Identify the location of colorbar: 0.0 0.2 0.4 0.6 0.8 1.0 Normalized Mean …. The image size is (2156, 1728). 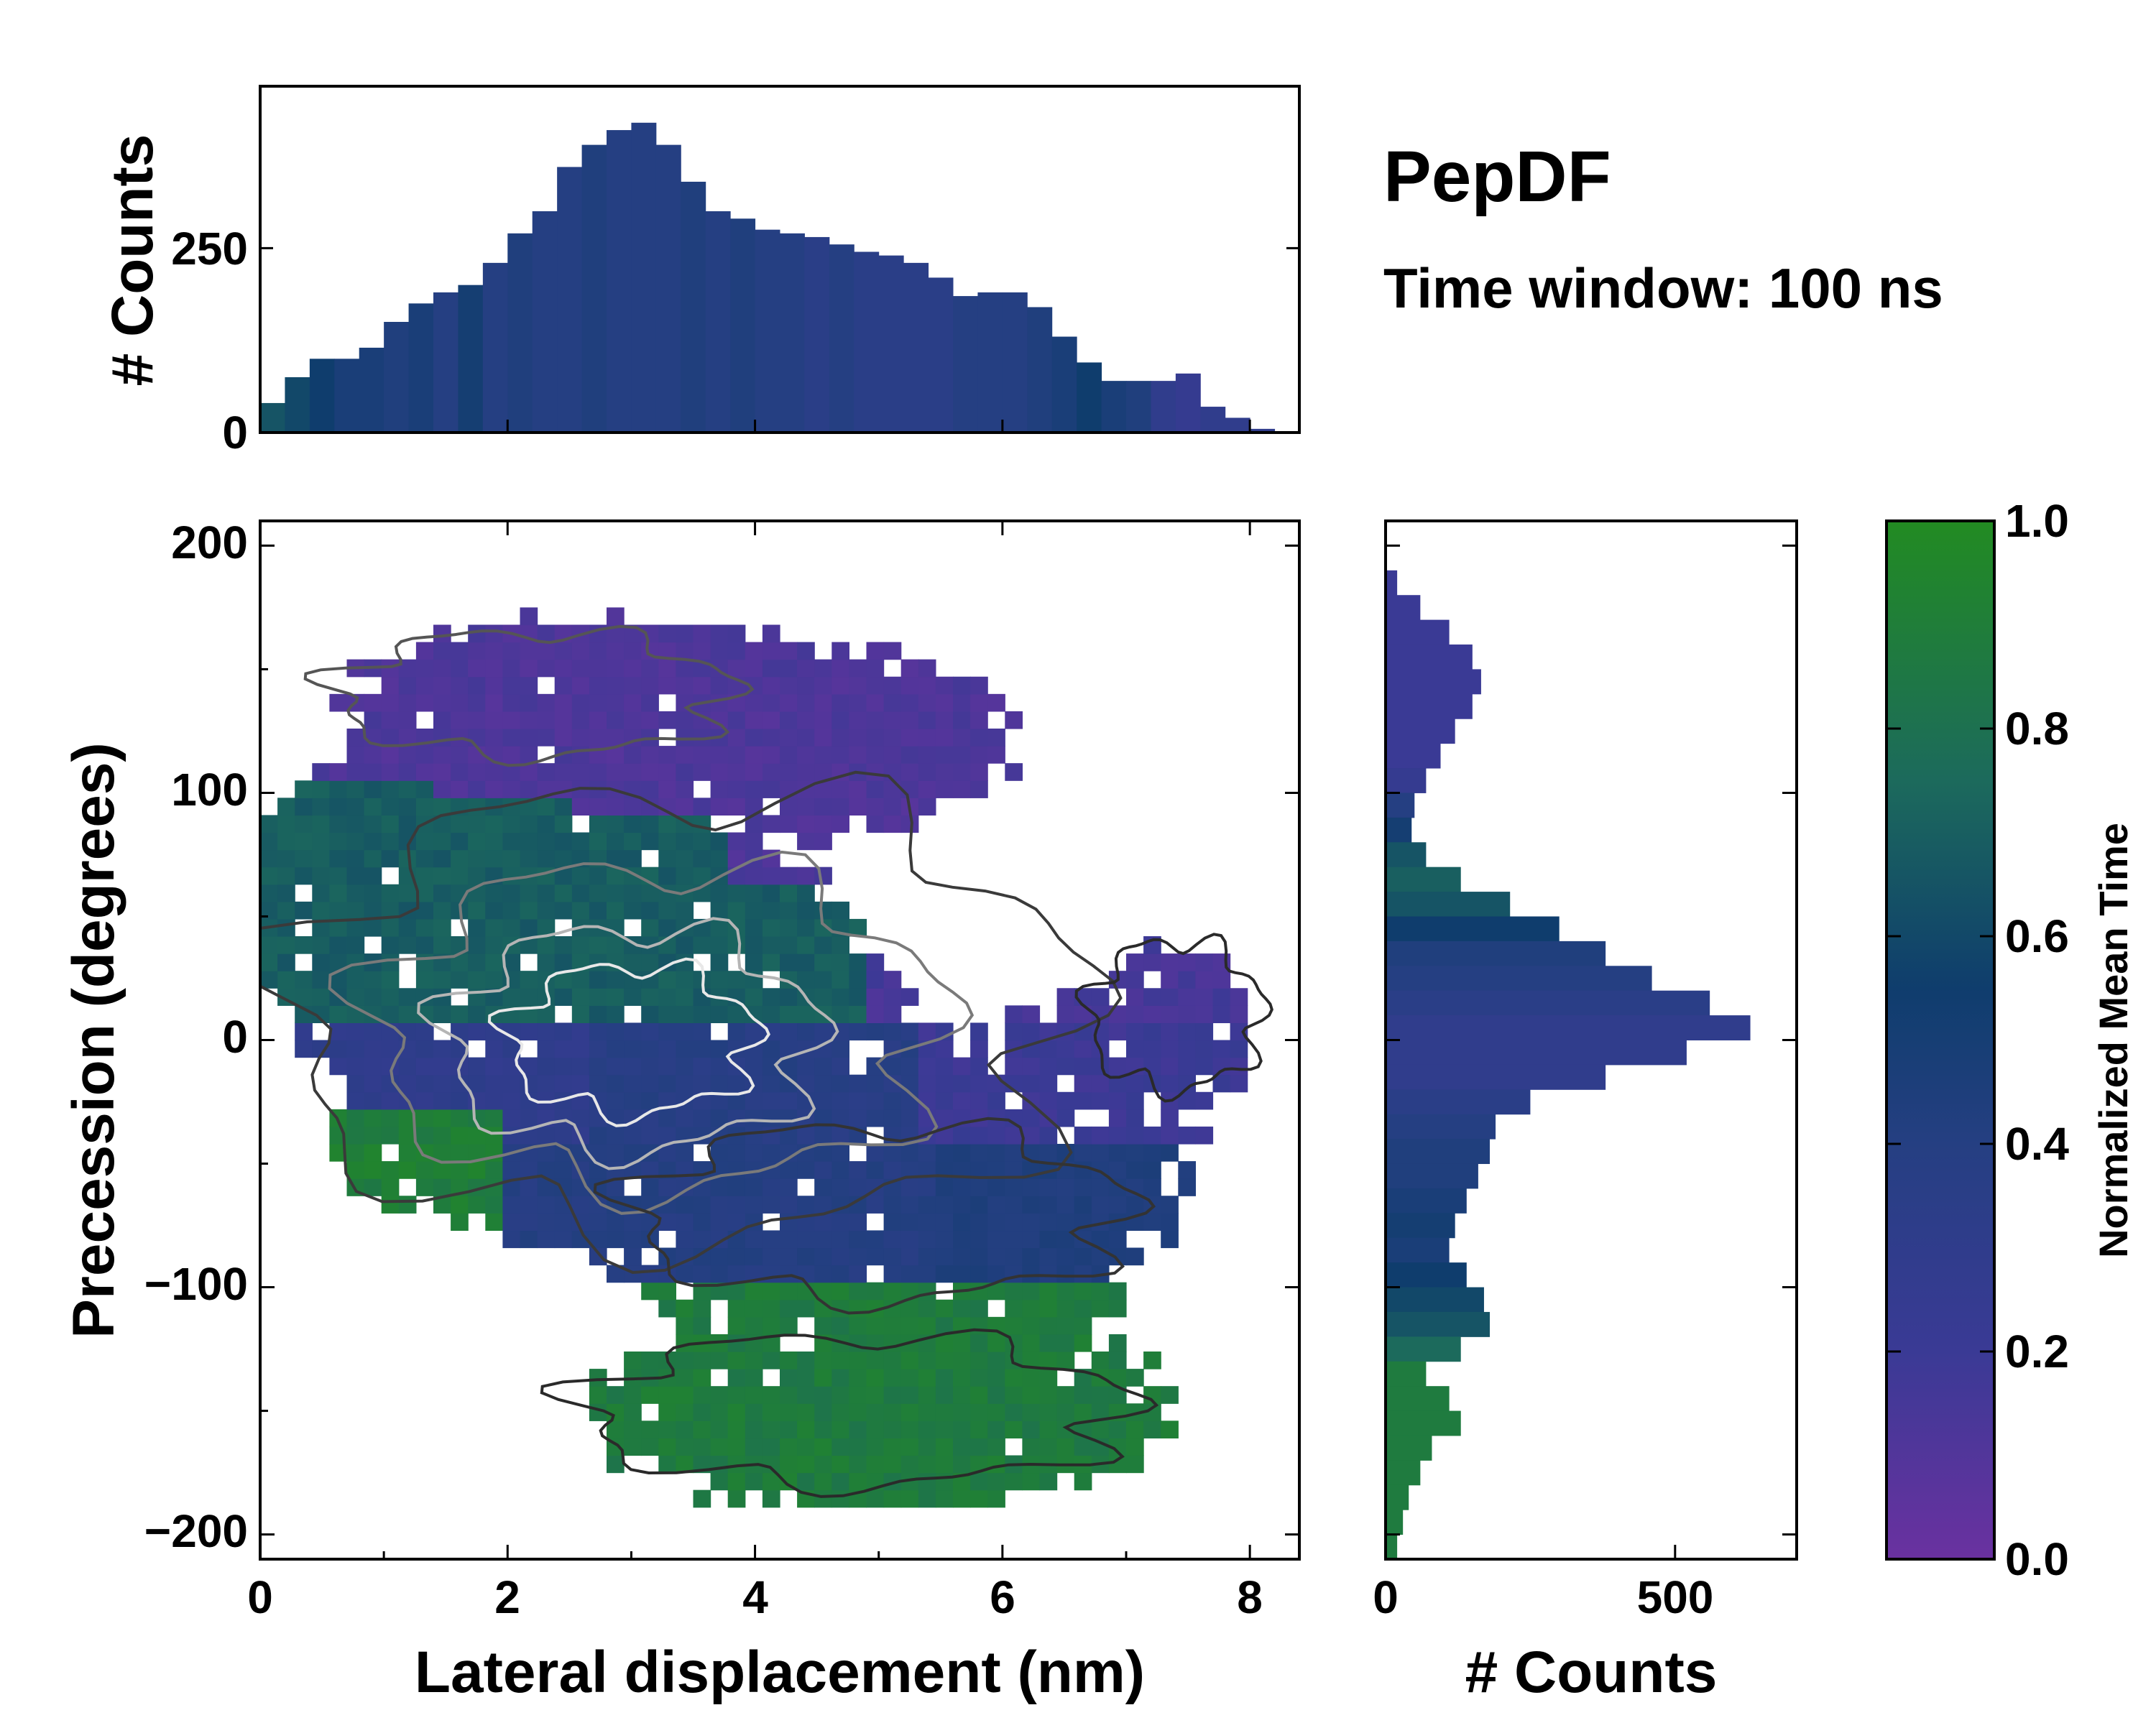
(2011, 1040).